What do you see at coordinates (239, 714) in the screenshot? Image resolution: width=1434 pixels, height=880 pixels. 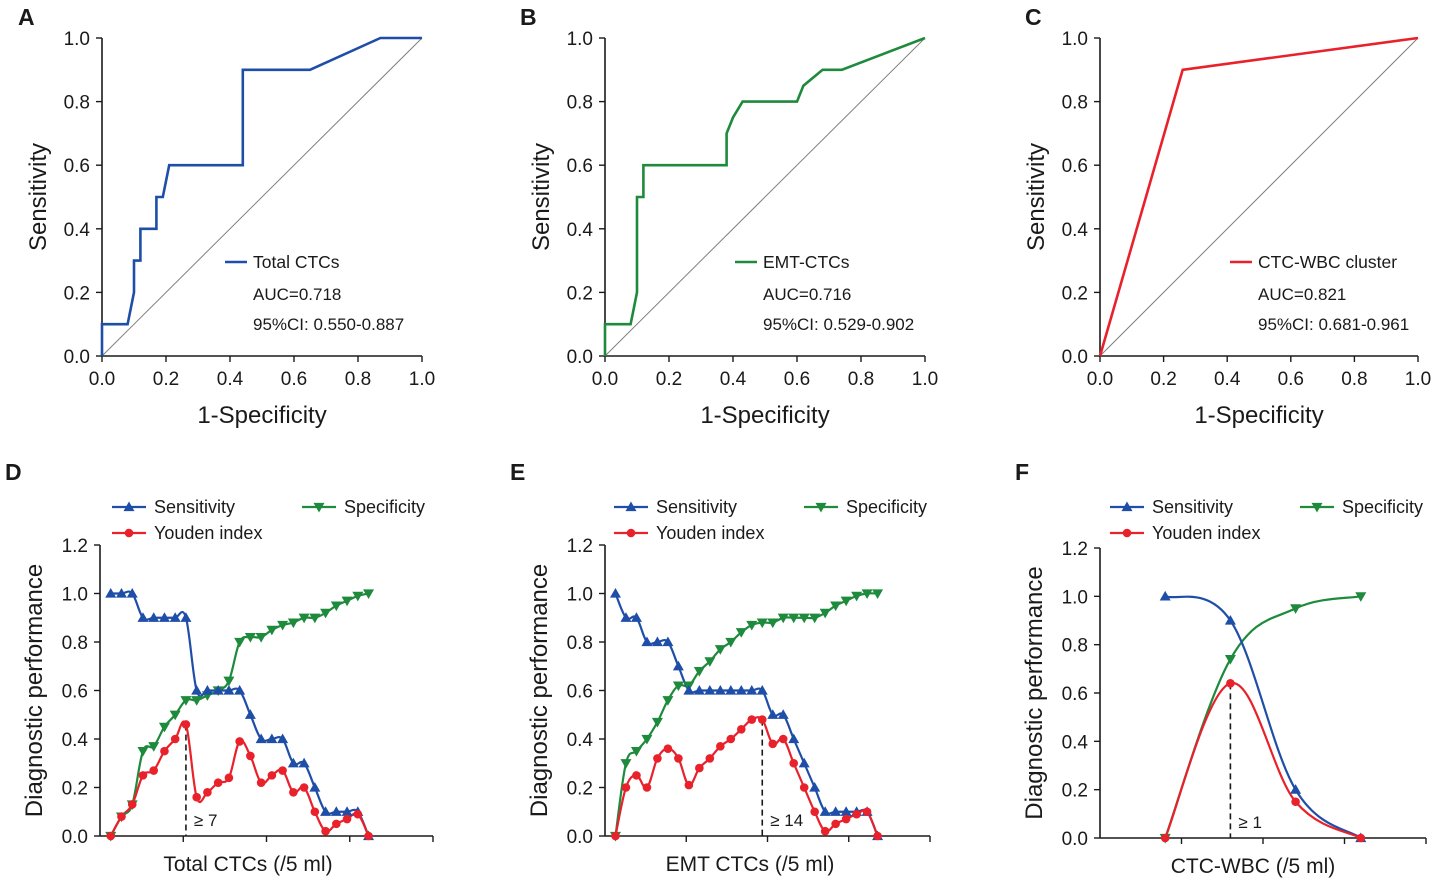 I see `series-line-specificity` at bounding box center [239, 714].